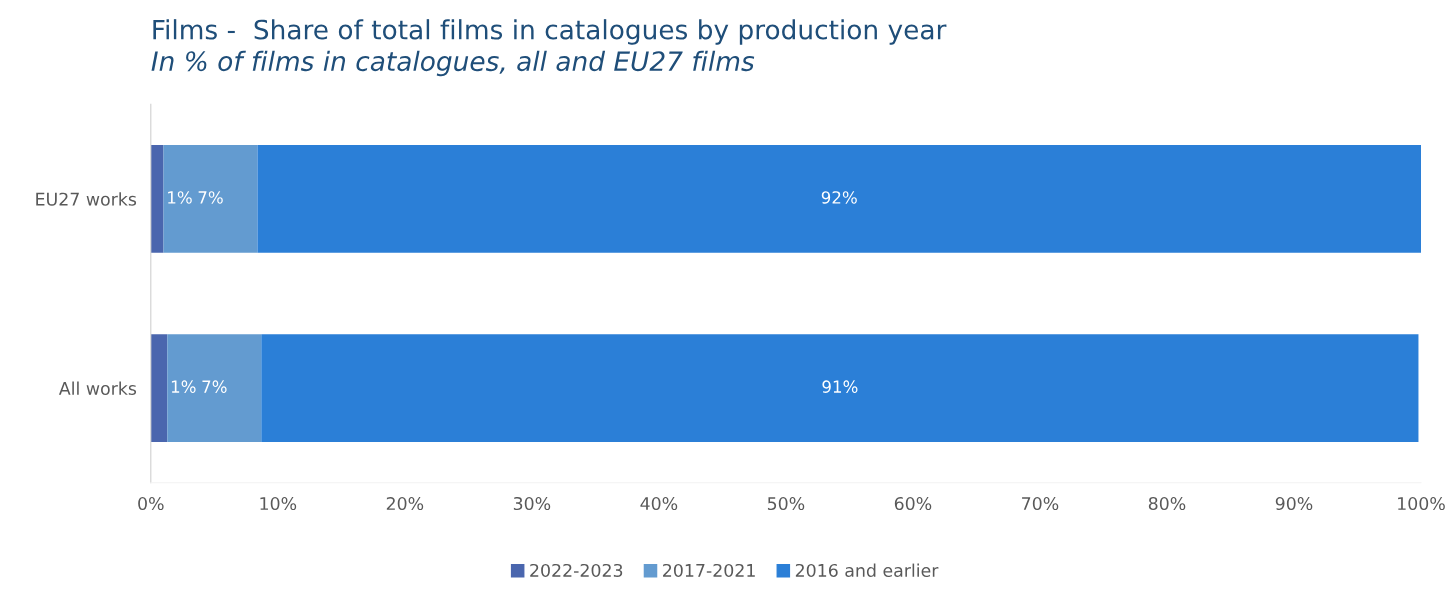 This screenshot has height=596, width=1450. What do you see at coordinates (1167, 503) in the screenshot?
I see `x-tick-label: 80%` at bounding box center [1167, 503].